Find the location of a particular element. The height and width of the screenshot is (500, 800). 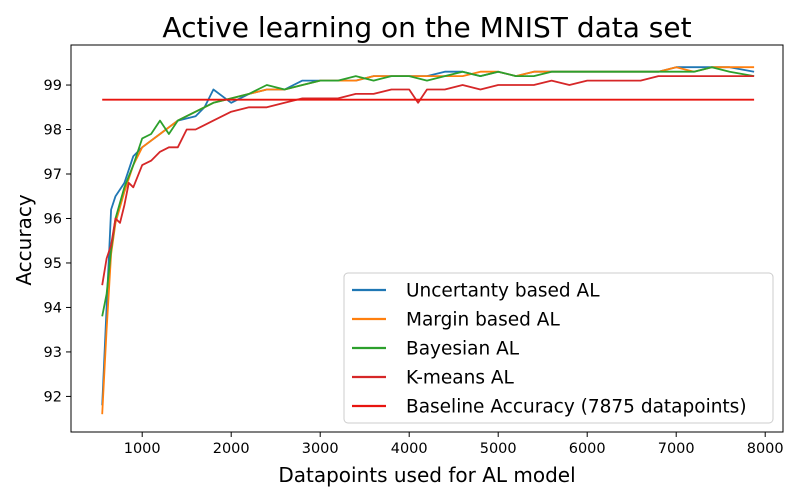

y-tick-label: 97 is located at coordinates (53, 175).